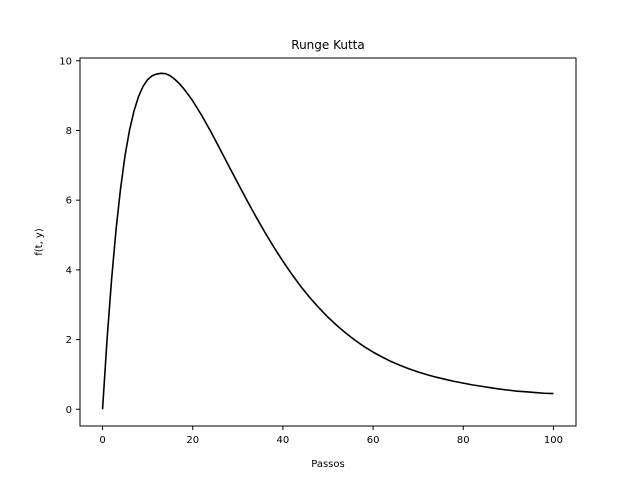 This screenshot has height=480, width=640. Describe the element at coordinates (69, 131) in the screenshot. I see `y-tick-label: 8` at that location.